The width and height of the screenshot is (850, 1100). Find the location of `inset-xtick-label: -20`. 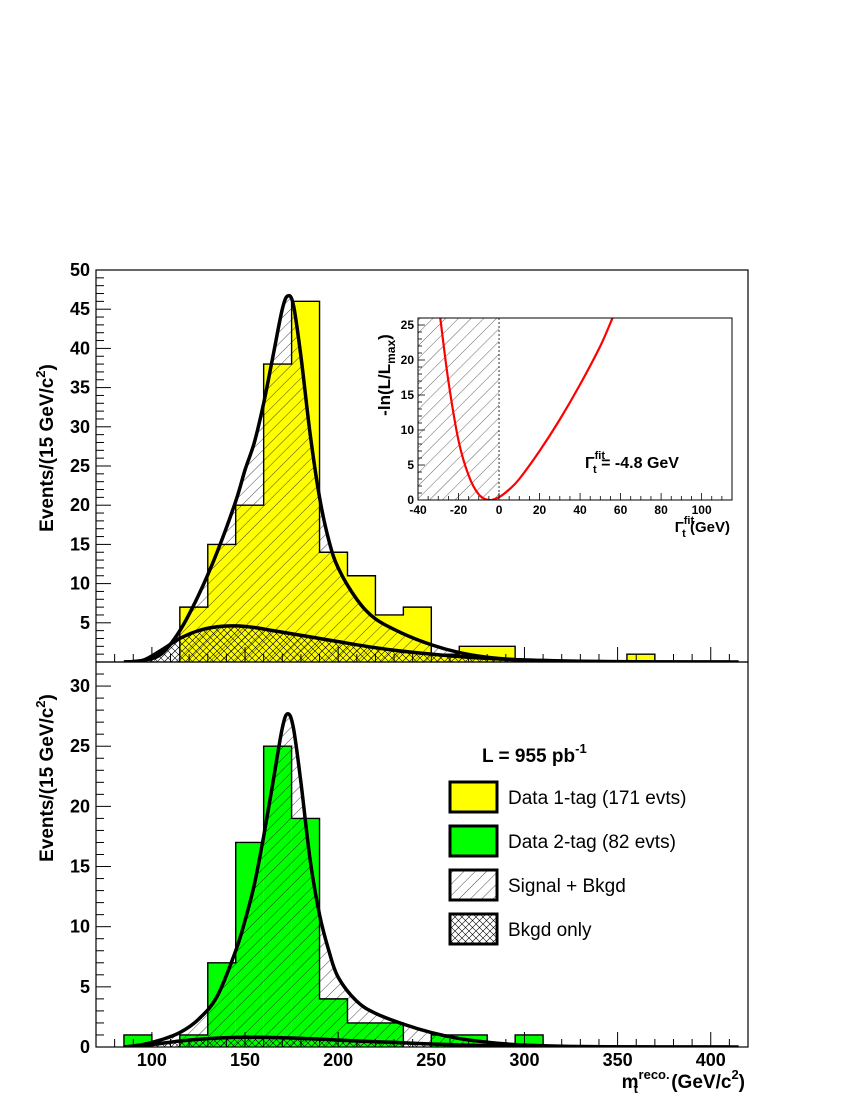

inset-xtick-label: -20 is located at coordinates (459, 510).